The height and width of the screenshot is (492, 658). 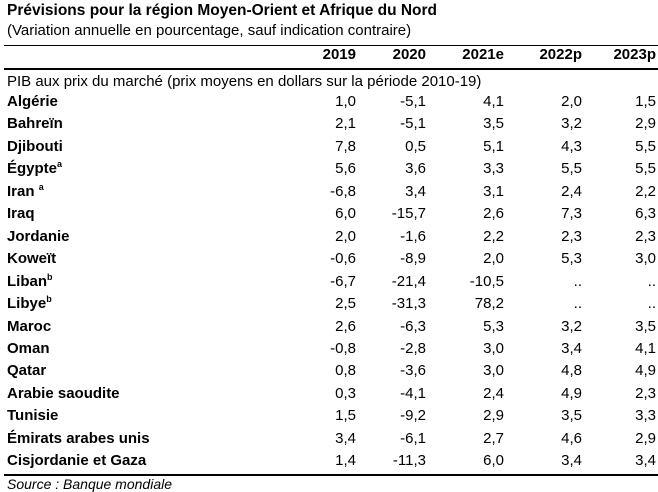 What do you see at coordinates (32, 259) in the screenshot?
I see `country-label: Koweït` at bounding box center [32, 259].